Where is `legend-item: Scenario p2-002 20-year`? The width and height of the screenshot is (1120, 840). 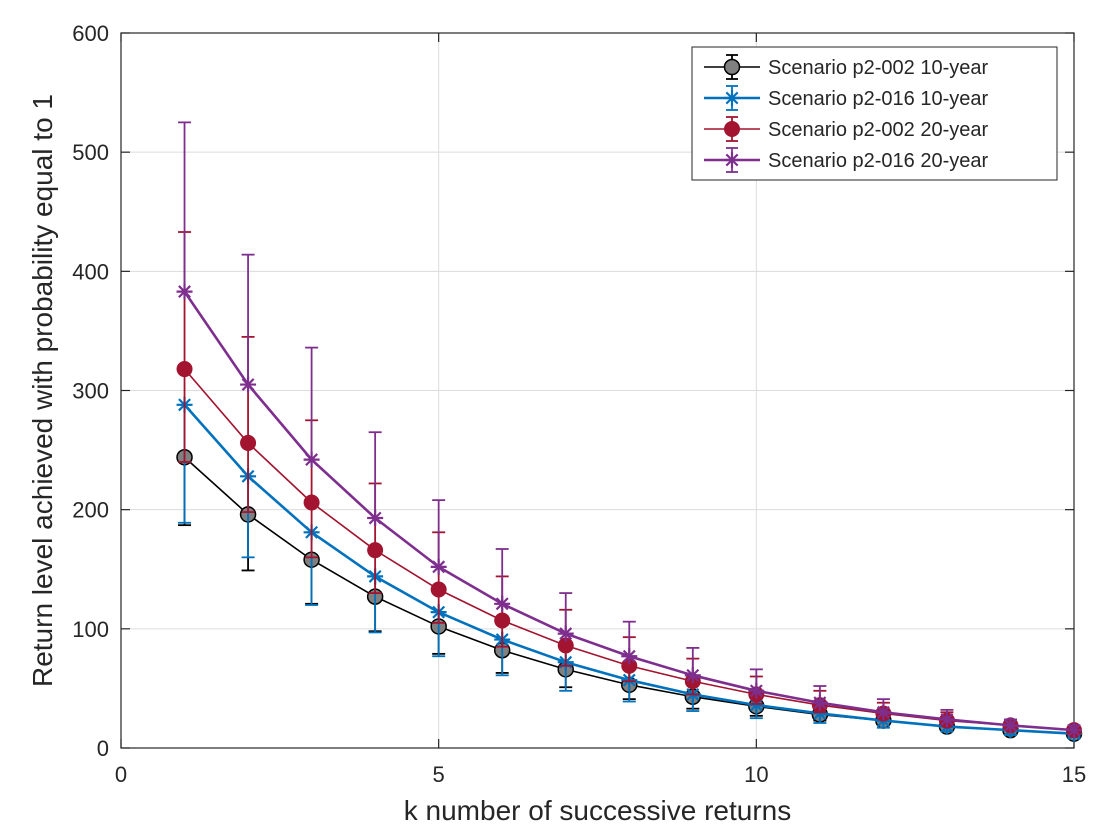
legend-item: Scenario p2-002 20-year is located at coordinates (846, 129).